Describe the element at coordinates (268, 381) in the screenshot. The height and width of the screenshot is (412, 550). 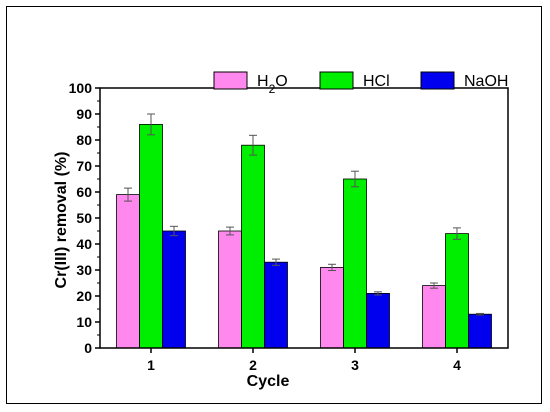
I see `x-axis-title: Cycle` at that location.